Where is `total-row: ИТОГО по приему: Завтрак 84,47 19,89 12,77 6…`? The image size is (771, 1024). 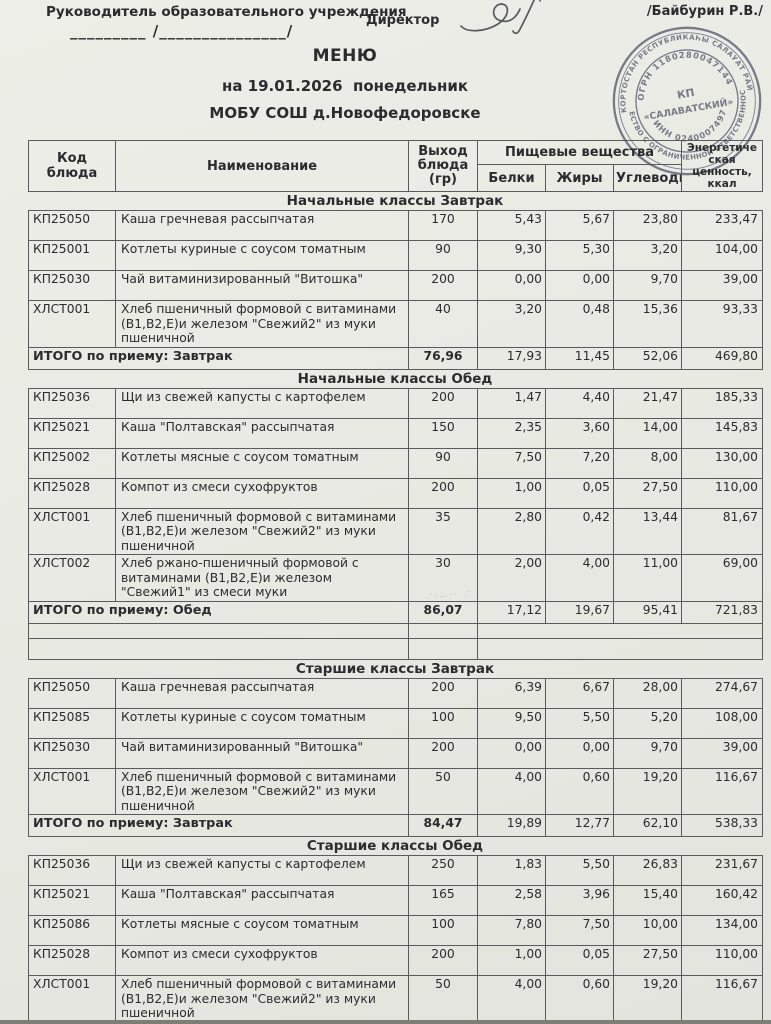
total-row: ИТОГО по приему: Завтрак 84,47 19,89 12,77 6… is located at coordinates (395, 826).